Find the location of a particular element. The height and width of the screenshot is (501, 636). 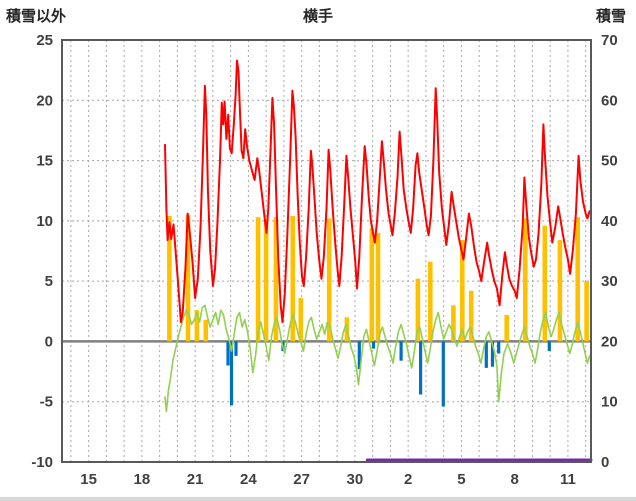

x-tick-label: 5 is located at coordinates (461, 479).